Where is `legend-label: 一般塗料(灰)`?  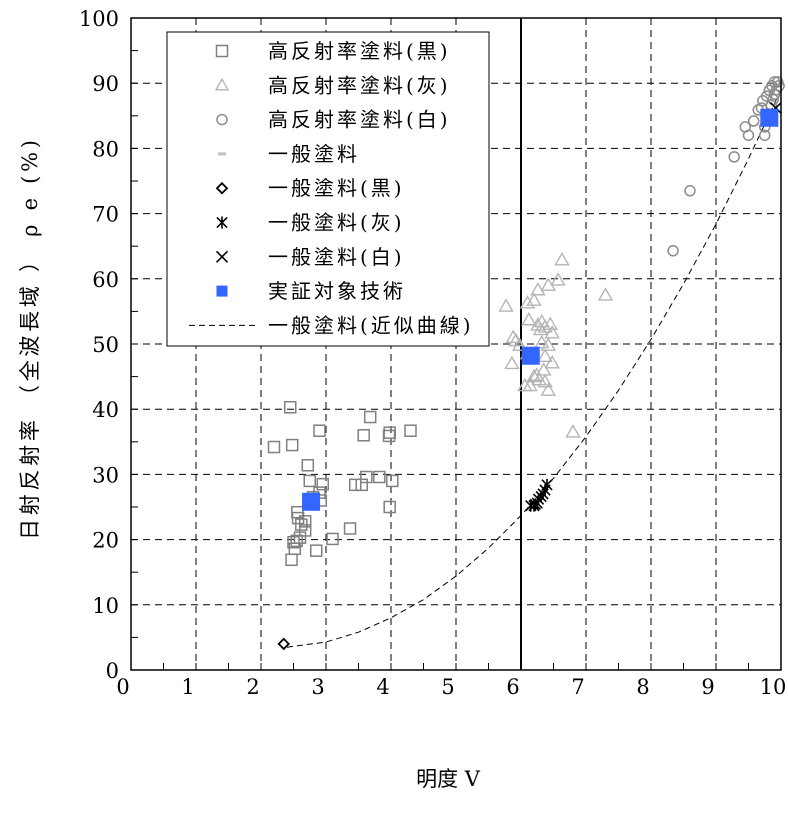
legend-label: 一般塗料(灰) is located at coordinates (336, 223).